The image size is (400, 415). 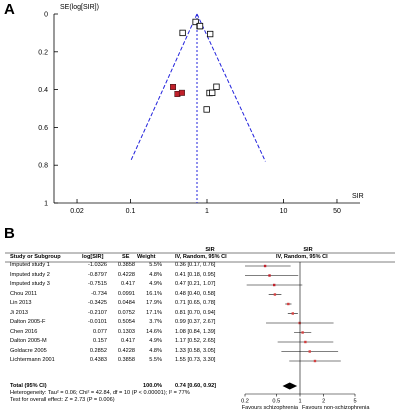 What do you see at coordinates (299, 402) in the screenshot?
I see `forest-x-tick-label: 1` at bounding box center [299, 402].